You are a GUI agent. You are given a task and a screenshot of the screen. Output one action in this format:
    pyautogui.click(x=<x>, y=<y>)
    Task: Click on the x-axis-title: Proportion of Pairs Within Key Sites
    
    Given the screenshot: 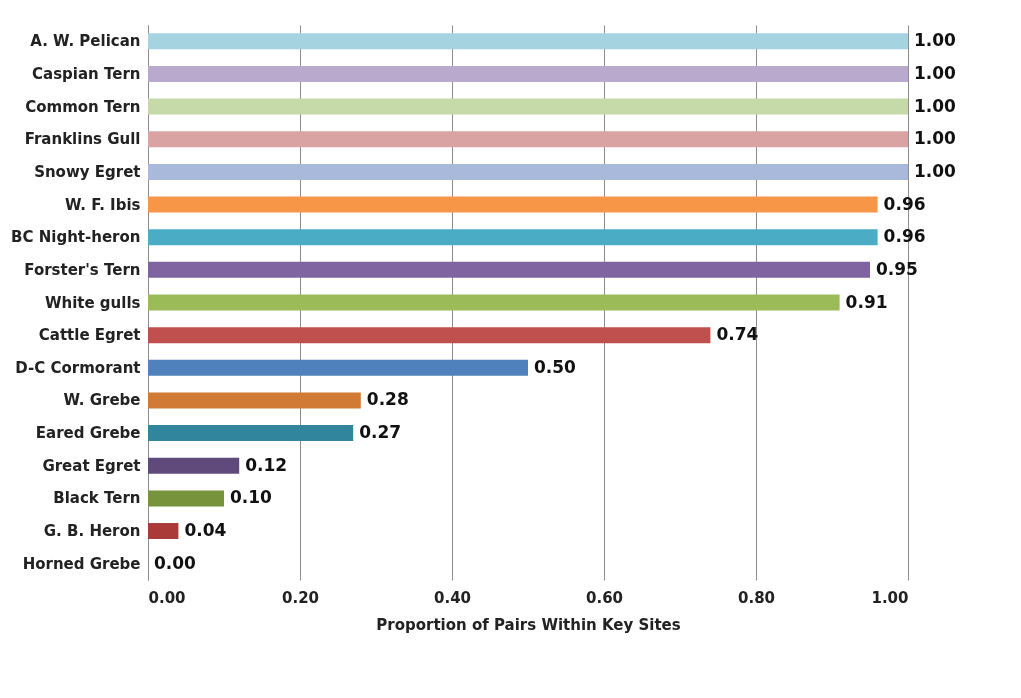 What is the action you would take?
    pyautogui.click(x=528, y=624)
    